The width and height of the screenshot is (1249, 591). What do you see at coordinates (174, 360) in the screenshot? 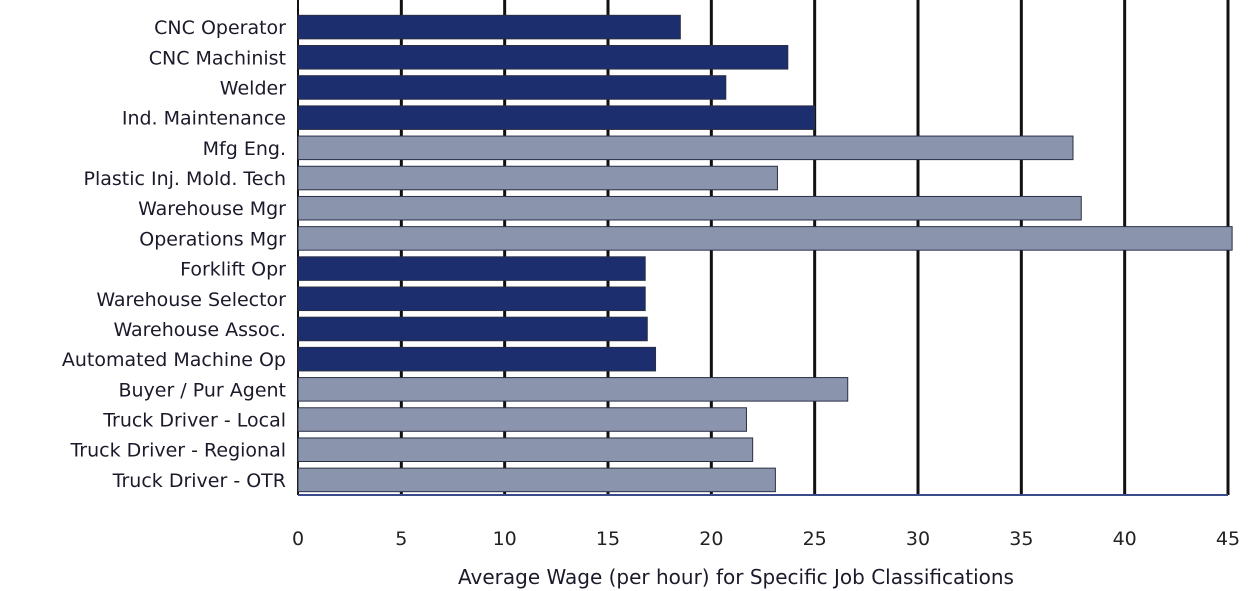
I see `category-label-11: Automated Machine Op` at bounding box center [174, 360].